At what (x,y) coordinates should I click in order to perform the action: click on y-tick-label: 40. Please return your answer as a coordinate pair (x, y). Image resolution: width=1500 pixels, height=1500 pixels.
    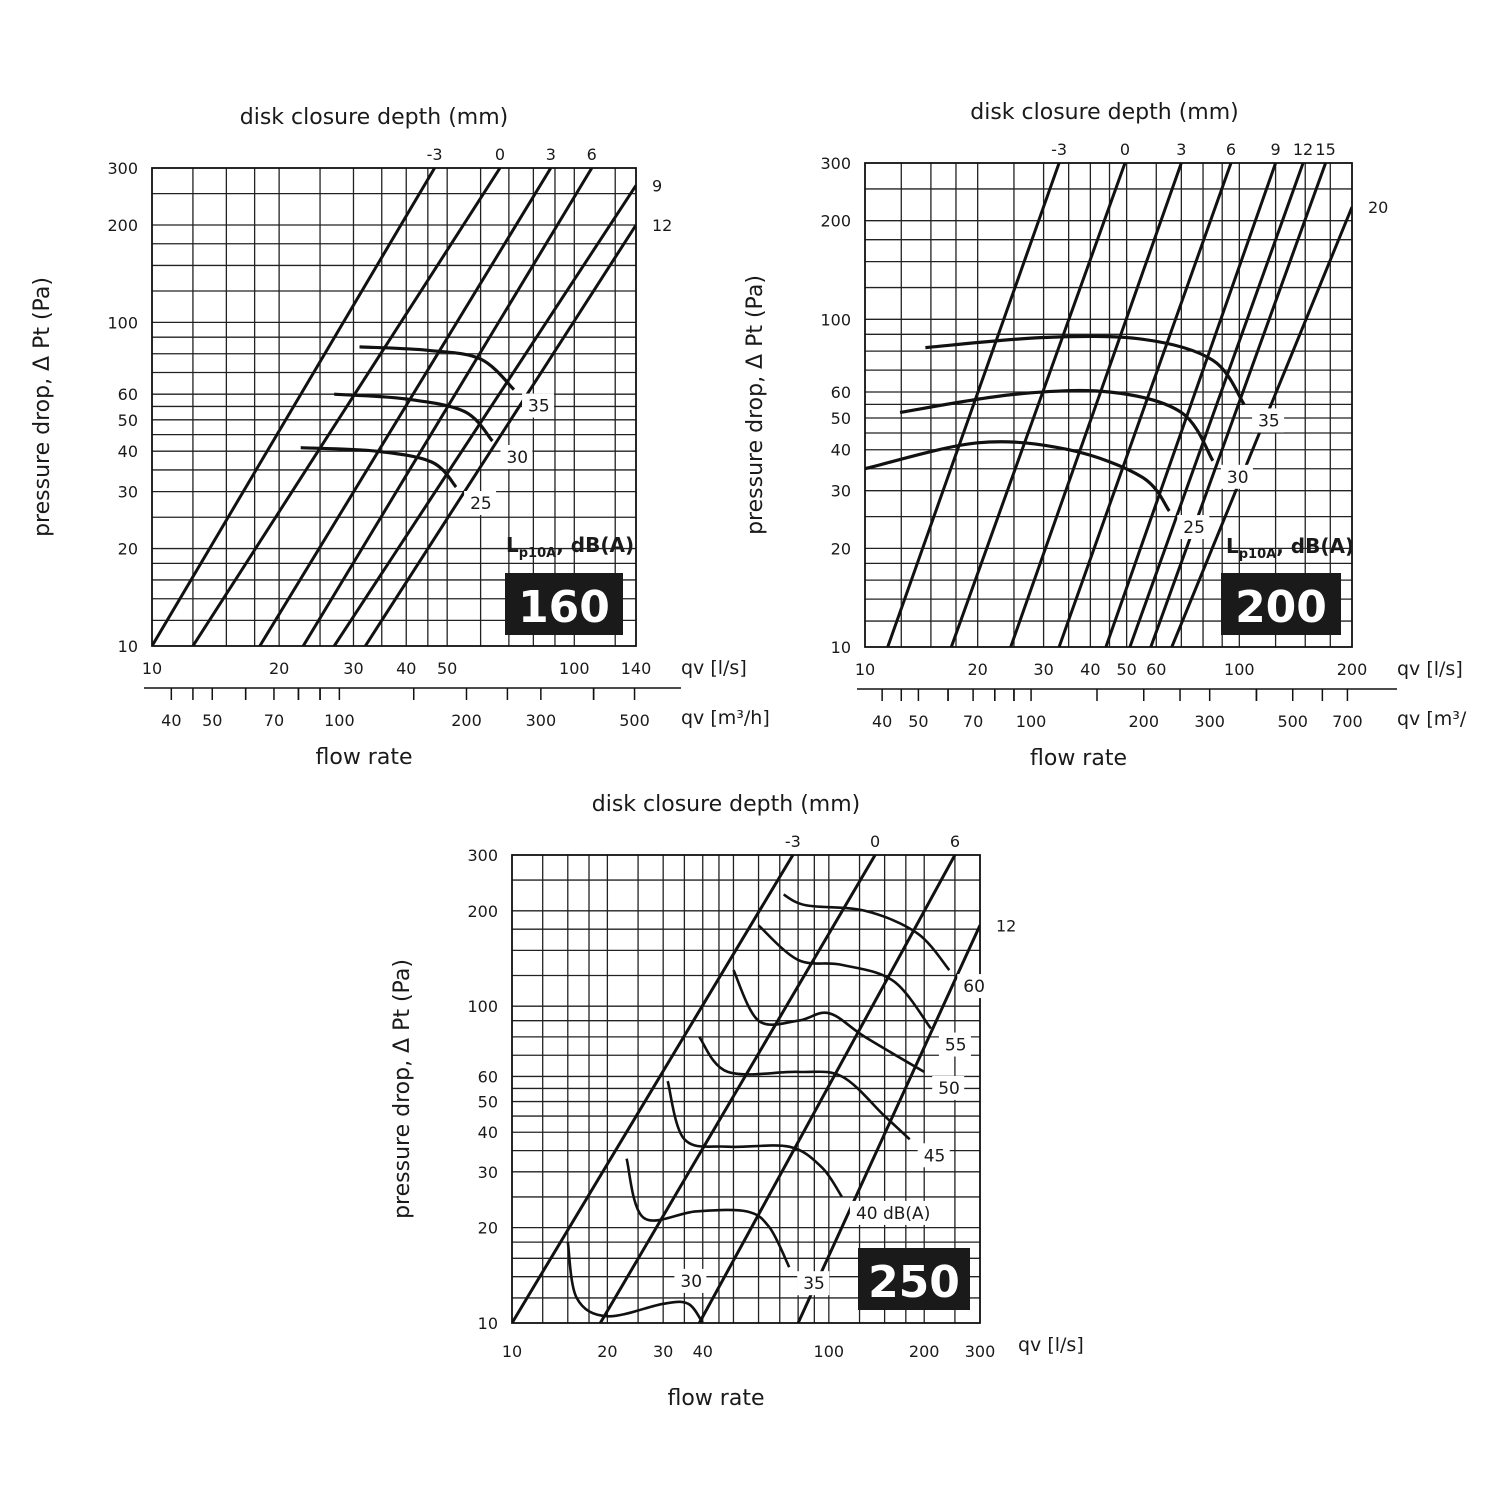
    Looking at the image, I should click on (841, 450).